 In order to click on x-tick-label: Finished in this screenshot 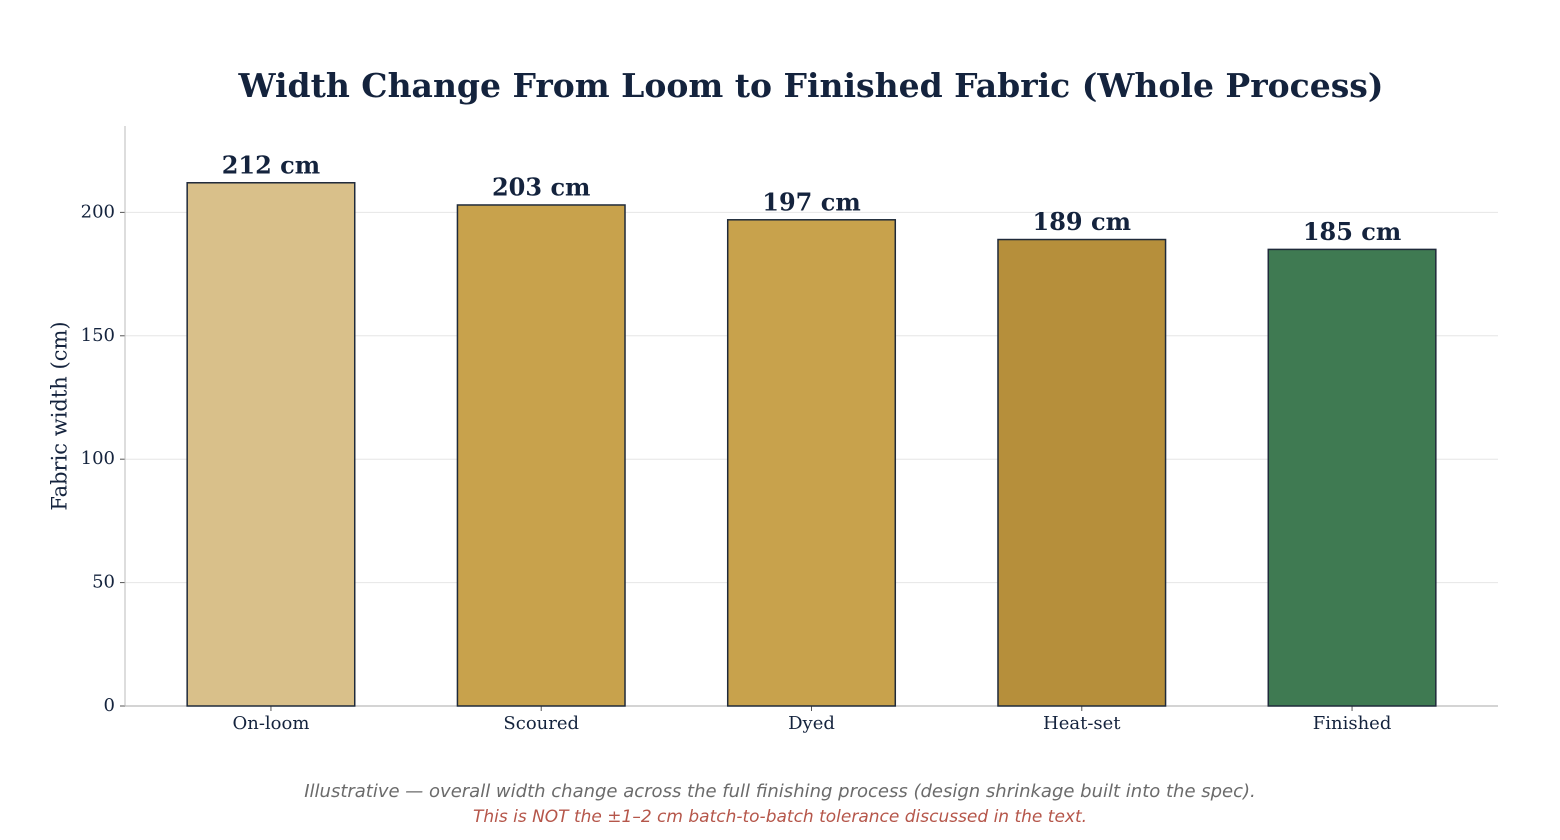, I will do `click(1352, 723)`.